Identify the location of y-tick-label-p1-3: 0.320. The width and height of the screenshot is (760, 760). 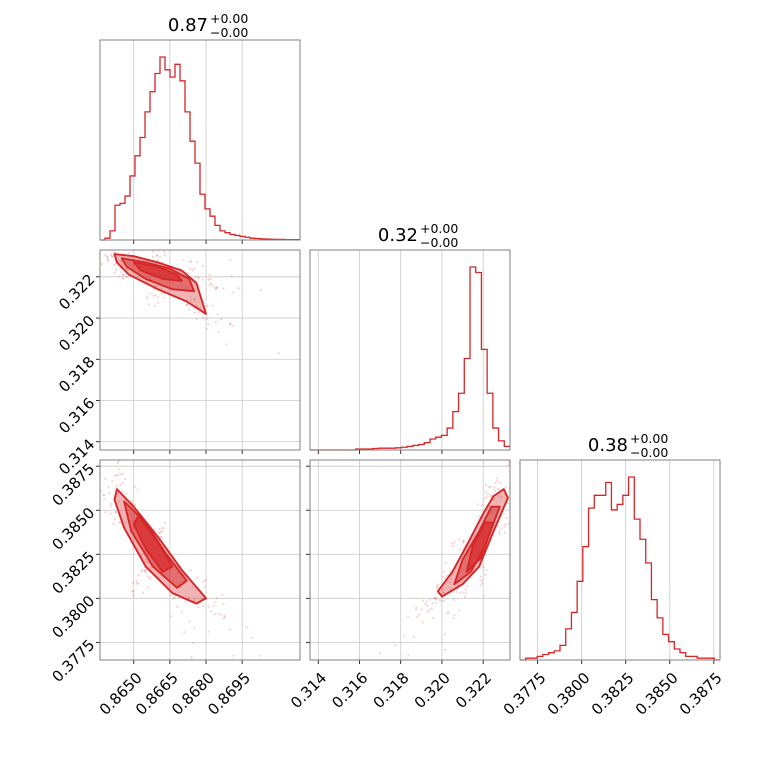
(76, 333).